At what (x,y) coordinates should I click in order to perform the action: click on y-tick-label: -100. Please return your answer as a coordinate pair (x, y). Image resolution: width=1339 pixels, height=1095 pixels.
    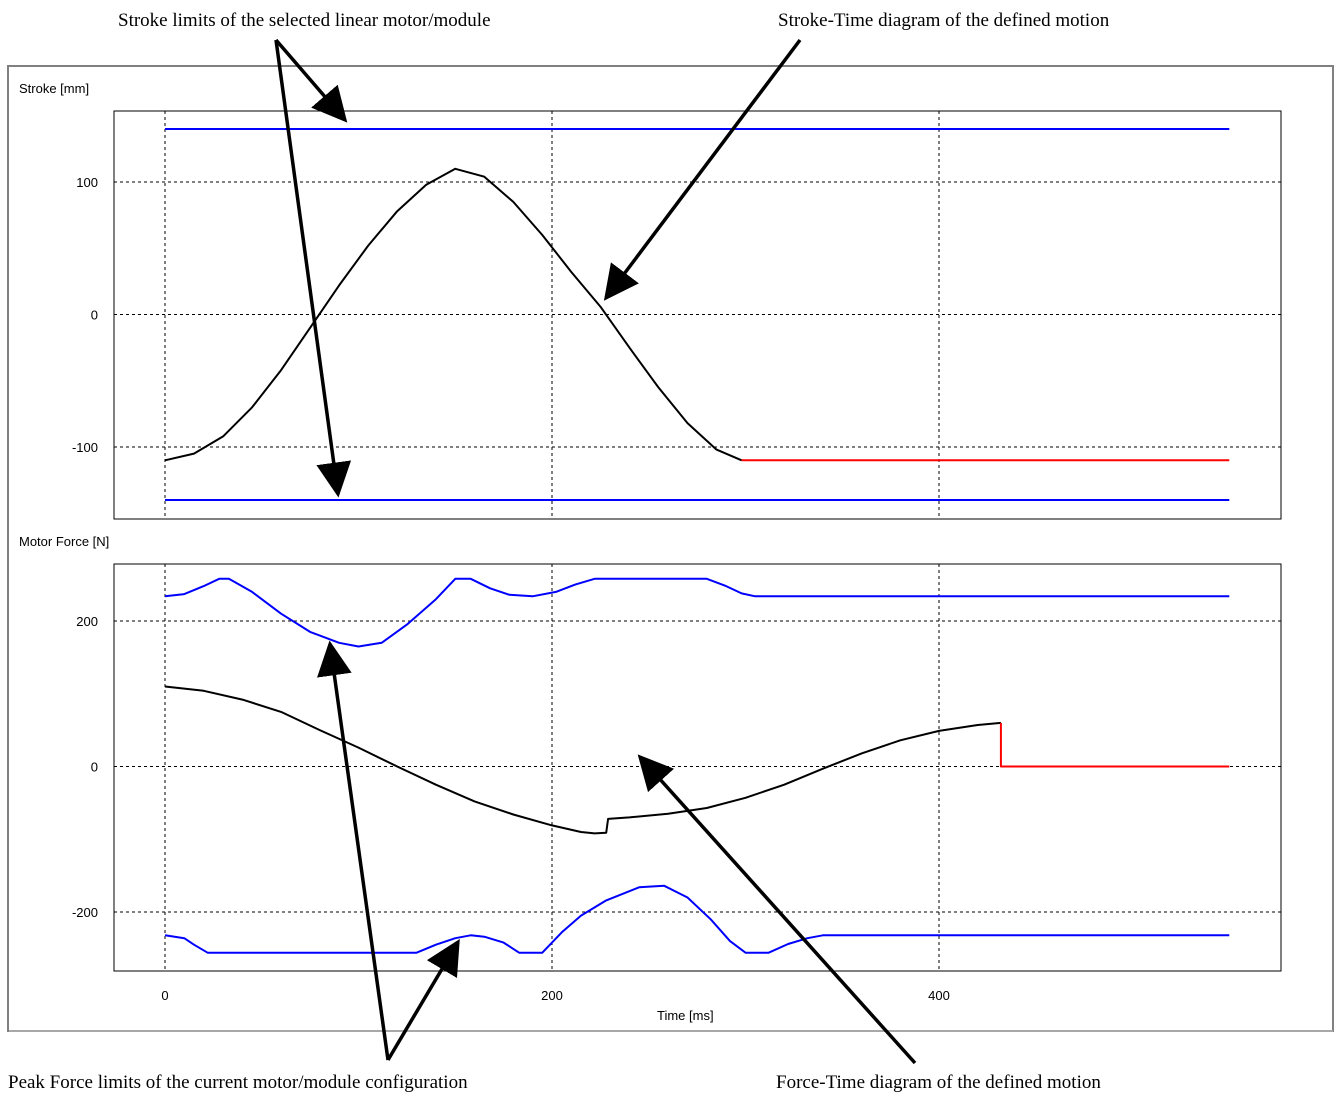
    Looking at the image, I should click on (85, 447).